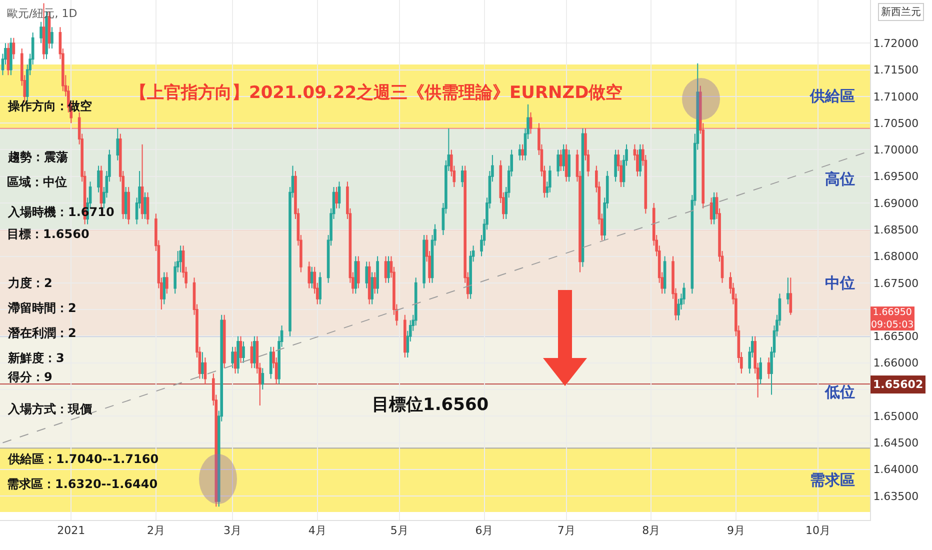  I want to click on y-tick-label: 1.66500, so click(896, 337).